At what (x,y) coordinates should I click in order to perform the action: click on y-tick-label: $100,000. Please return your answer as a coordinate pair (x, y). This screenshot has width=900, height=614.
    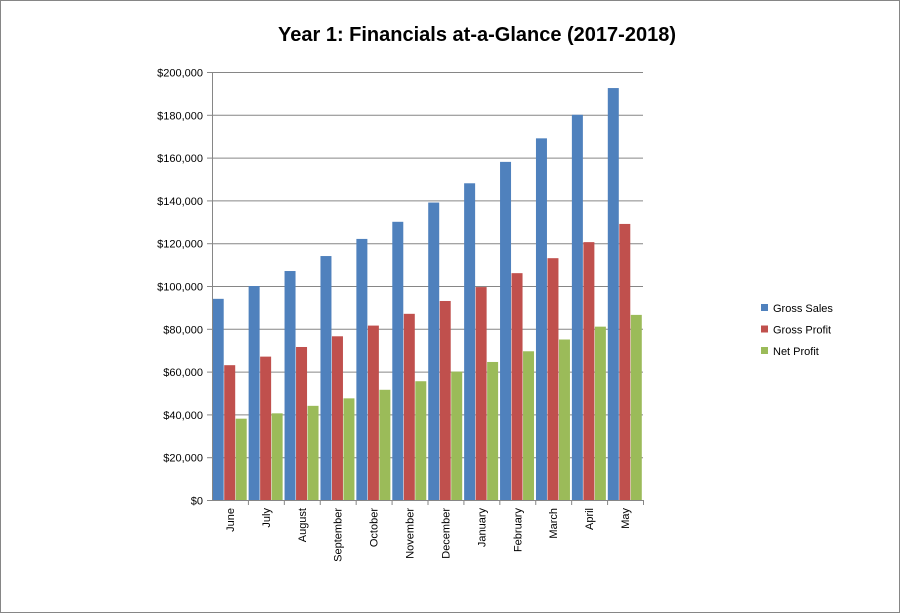
    Looking at the image, I should click on (180, 288).